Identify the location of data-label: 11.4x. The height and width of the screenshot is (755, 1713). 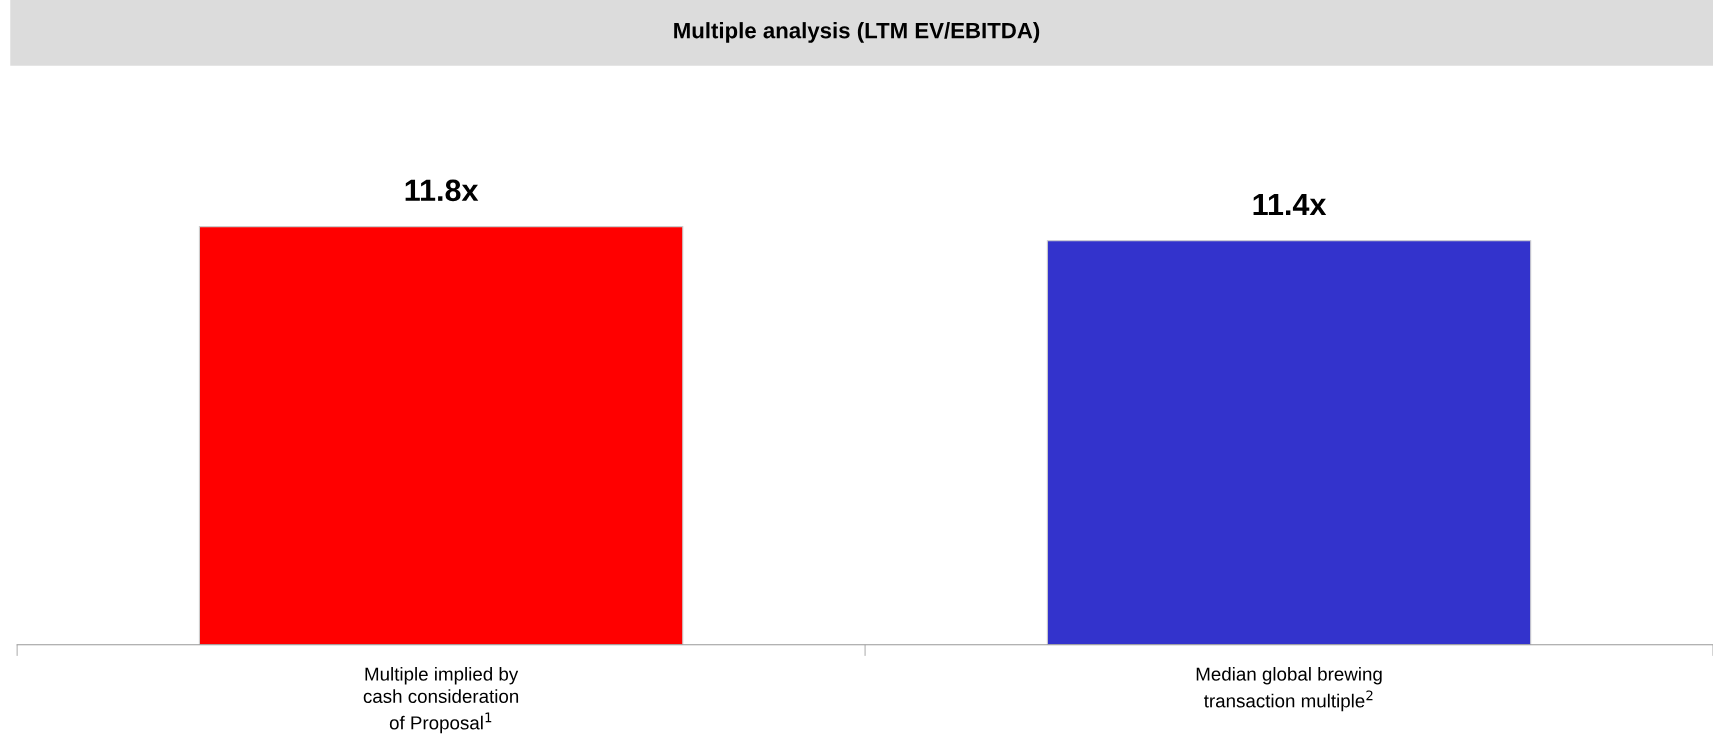
(1290, 204).